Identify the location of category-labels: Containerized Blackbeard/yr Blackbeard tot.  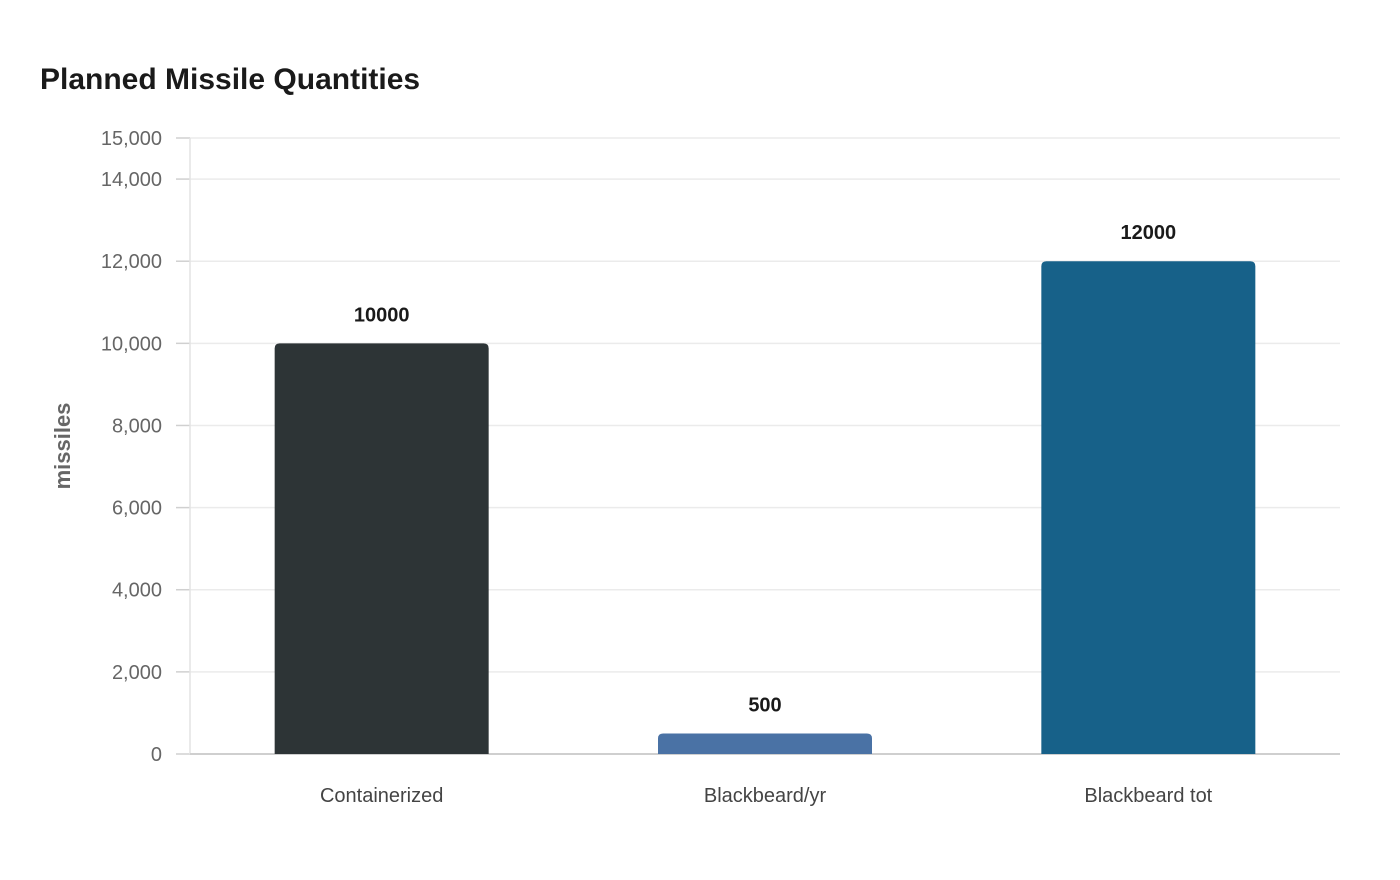
(766, 796).